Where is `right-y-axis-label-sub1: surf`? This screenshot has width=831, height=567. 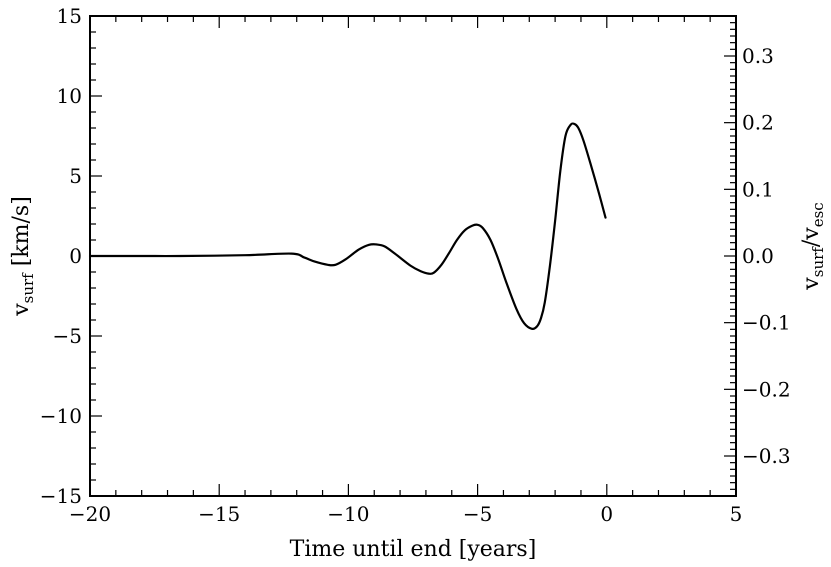
right-y-axis-label-sub1: surf is located at coordinates (818, 262).